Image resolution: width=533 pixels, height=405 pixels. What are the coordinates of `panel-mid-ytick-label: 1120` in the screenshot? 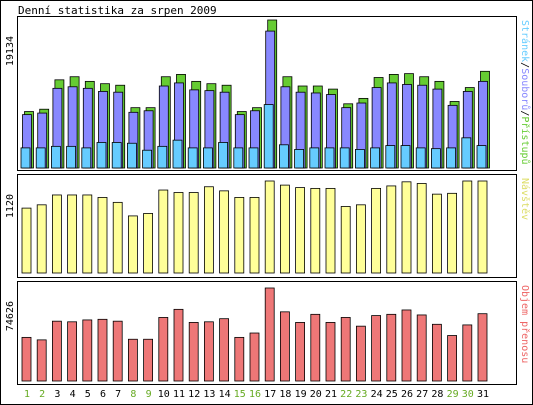 It's located at (10, 206).